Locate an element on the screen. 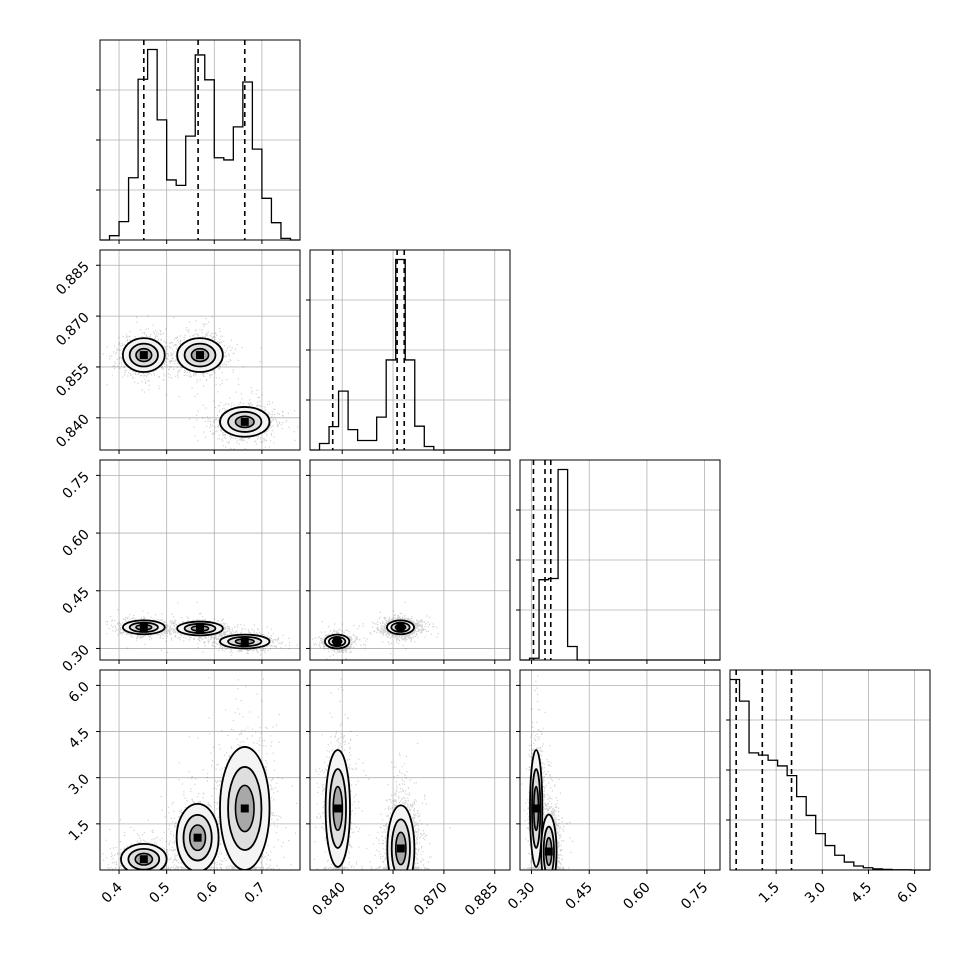  y-tick-label: 6.0 is located at coordinates (79, 692).